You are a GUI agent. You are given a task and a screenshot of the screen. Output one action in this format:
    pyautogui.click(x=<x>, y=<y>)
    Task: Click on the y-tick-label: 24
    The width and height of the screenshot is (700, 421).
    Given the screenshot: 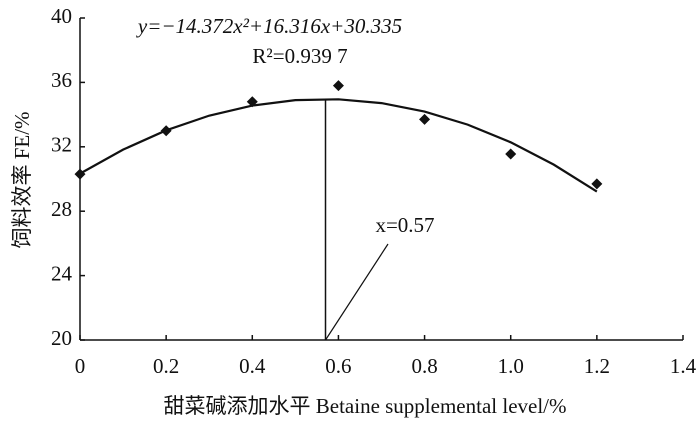 What is the action you would take?
    pyautogui.click(x=62, y=273)
    